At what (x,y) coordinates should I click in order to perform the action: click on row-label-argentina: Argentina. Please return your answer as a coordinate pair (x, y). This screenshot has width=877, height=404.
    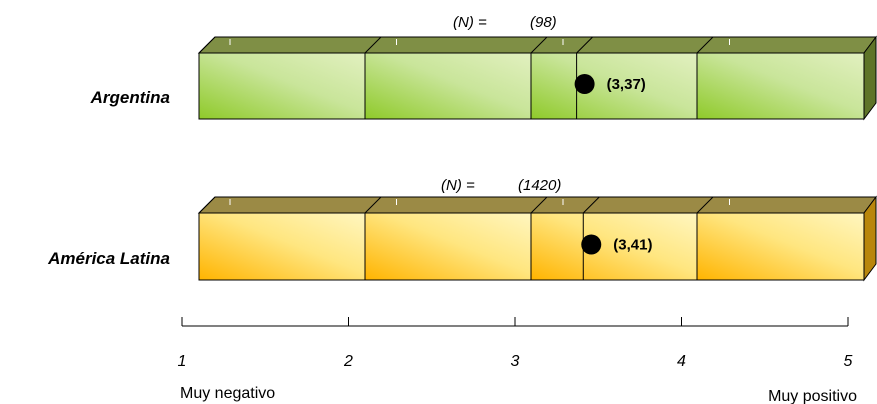
    Looking at the image, I should click on (130, 97).